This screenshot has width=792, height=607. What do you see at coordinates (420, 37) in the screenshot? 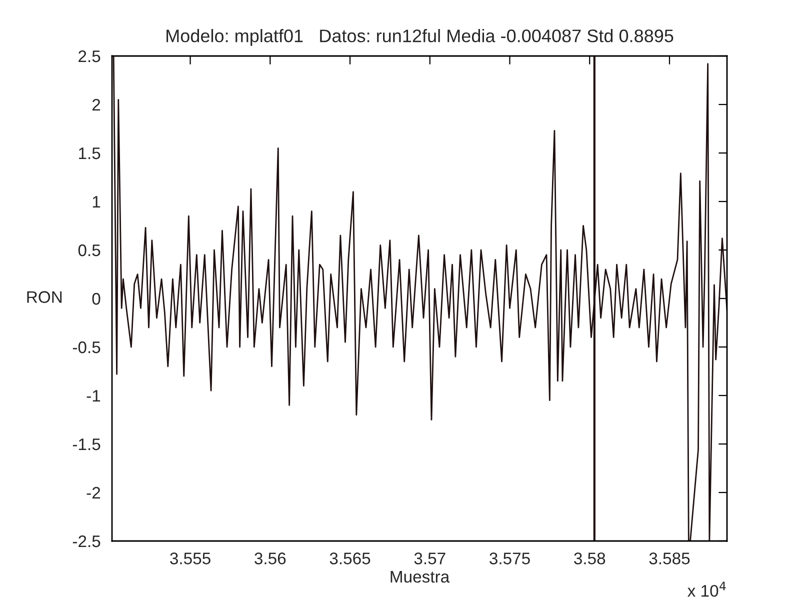
I see `chart-title: Modelo: mplatf01 Datos: run12ful Media -0.004087 Std 0.8895` at bounding box center [420, 37].